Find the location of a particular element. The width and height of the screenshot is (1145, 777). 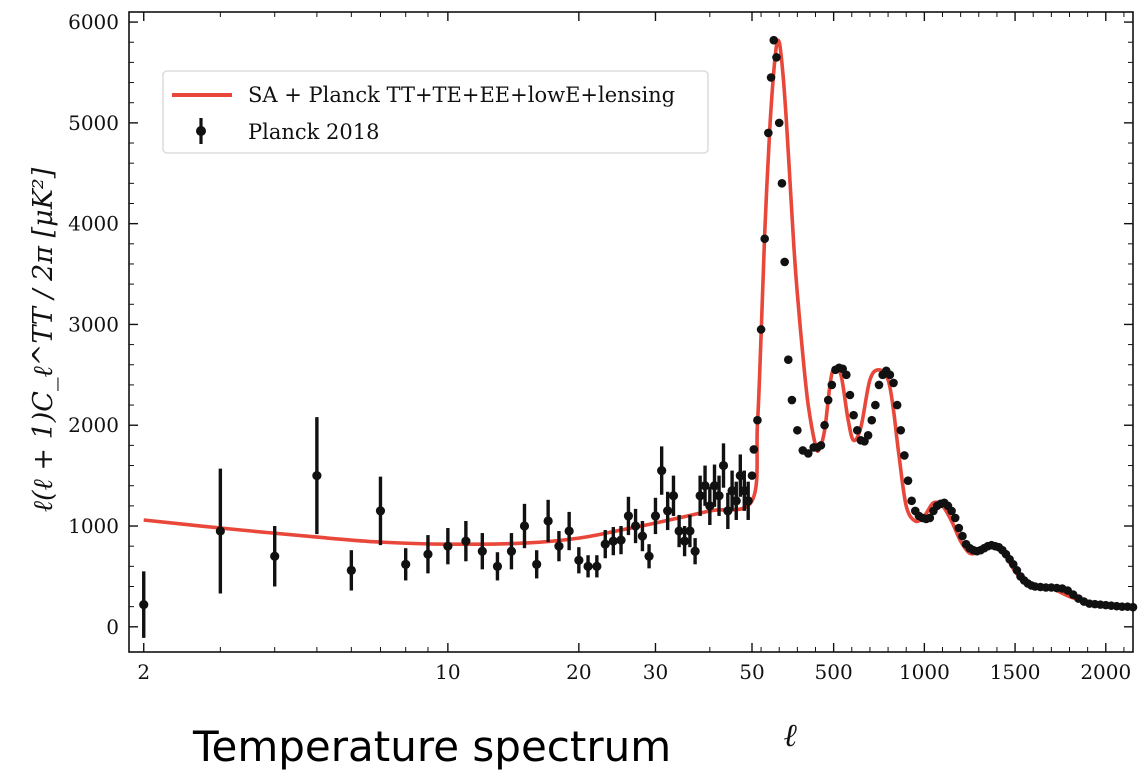

legend-box is located at coordinates (435, 112).